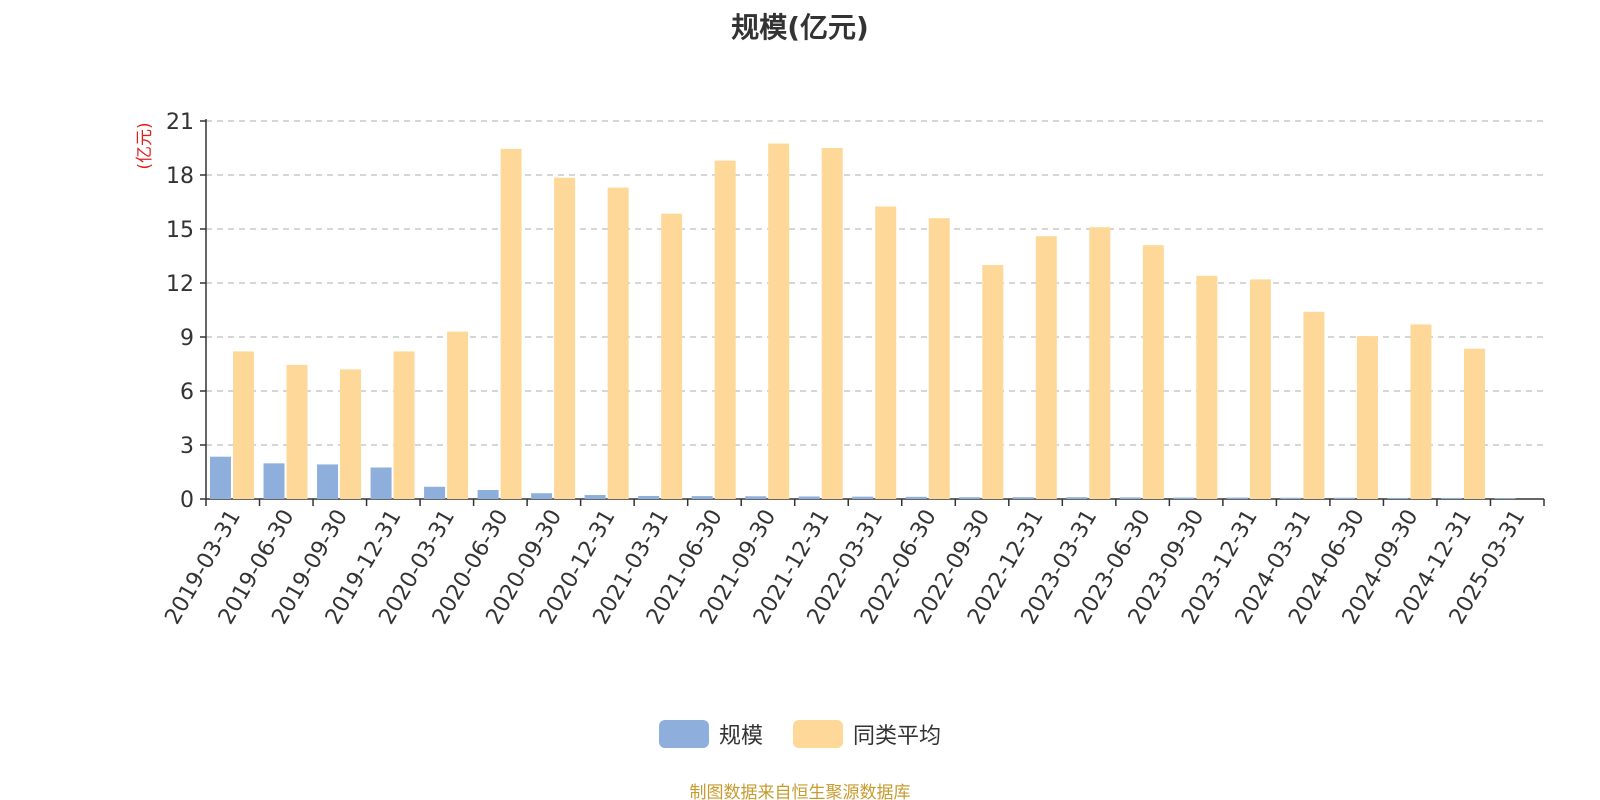 This screenshot has height=800, width=1600. What do you see at coordinates (683, 734) in the screenshot?
I see `legend-swatch-scale` at bounding box center [683, 734].